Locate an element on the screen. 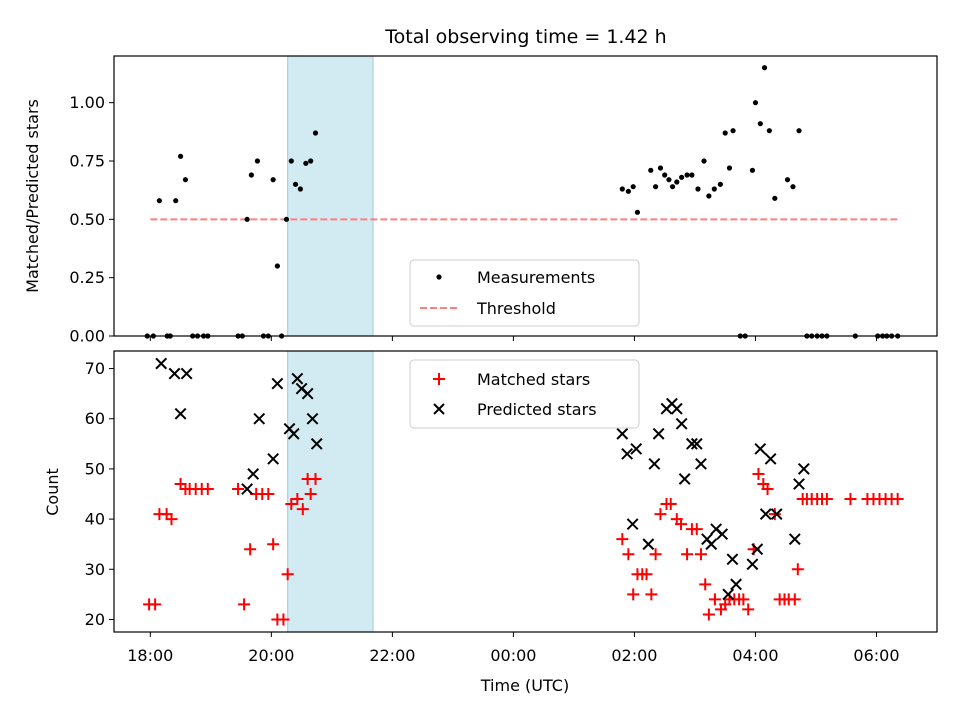 Image resolution: width=960 pixels, height=720 pixels. y-tick-label: 0.75 is located at coordinates (87, 161).